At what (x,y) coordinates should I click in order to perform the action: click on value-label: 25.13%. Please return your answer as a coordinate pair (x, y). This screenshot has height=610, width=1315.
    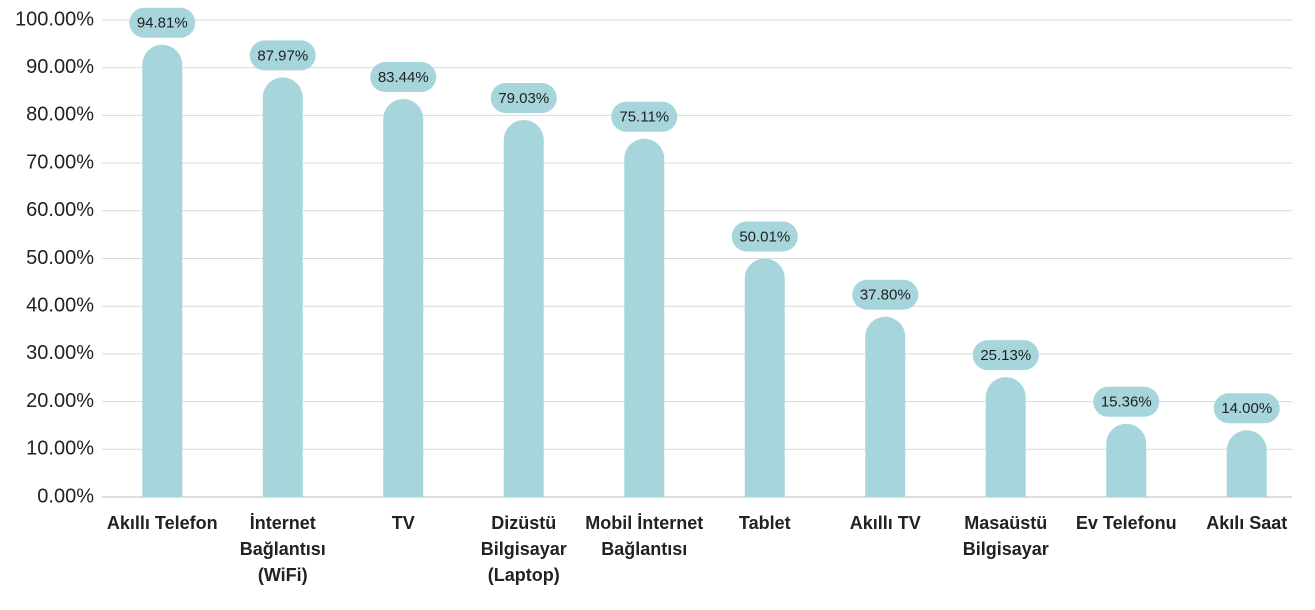
    Looking at the image, I should click on (1005, 355).